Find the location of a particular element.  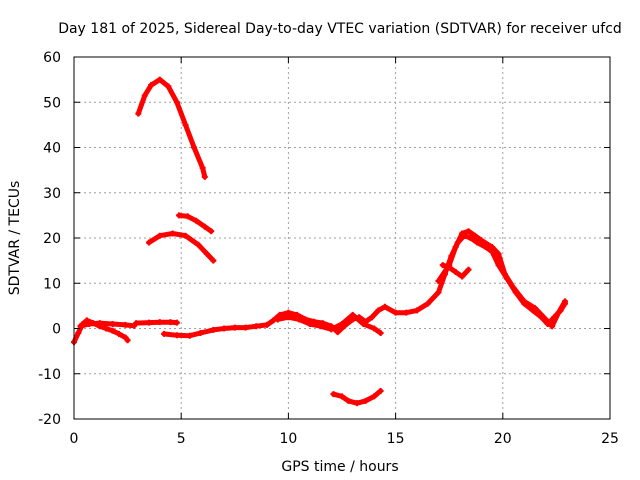

x-tick-label: 20 is located at coordinates (503, 439).